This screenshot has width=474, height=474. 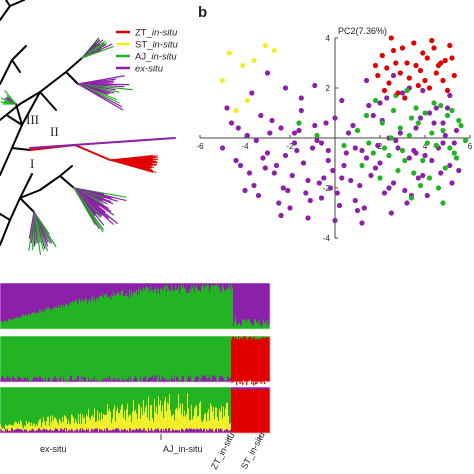 What do you see at coordinates (290, 146) in the screenshot?
I see `x-tick-label: -2` at bounding box center [290, 146].